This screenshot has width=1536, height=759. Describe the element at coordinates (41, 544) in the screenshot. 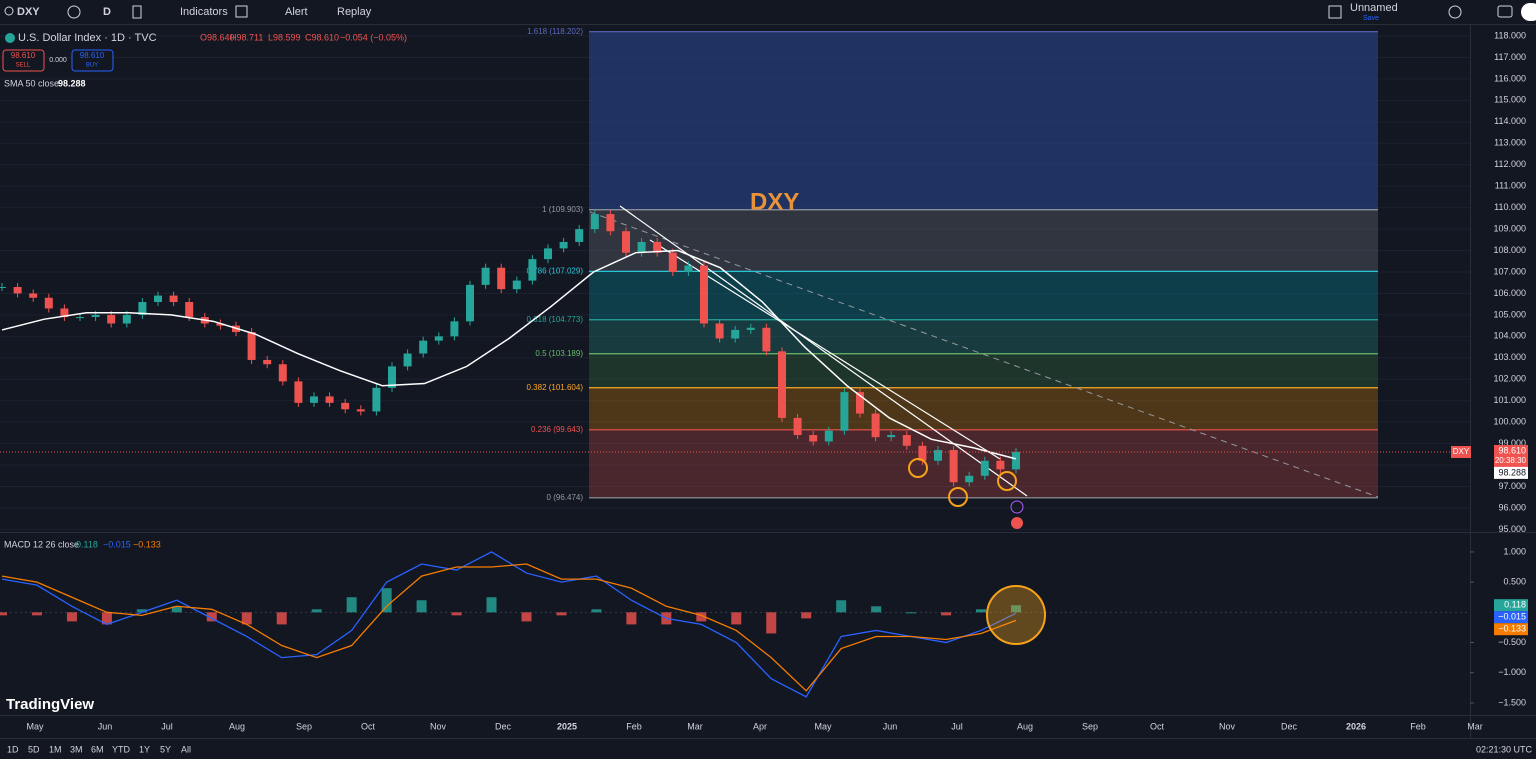

I see `macd-legend: MACD 12 26 close` at that location.